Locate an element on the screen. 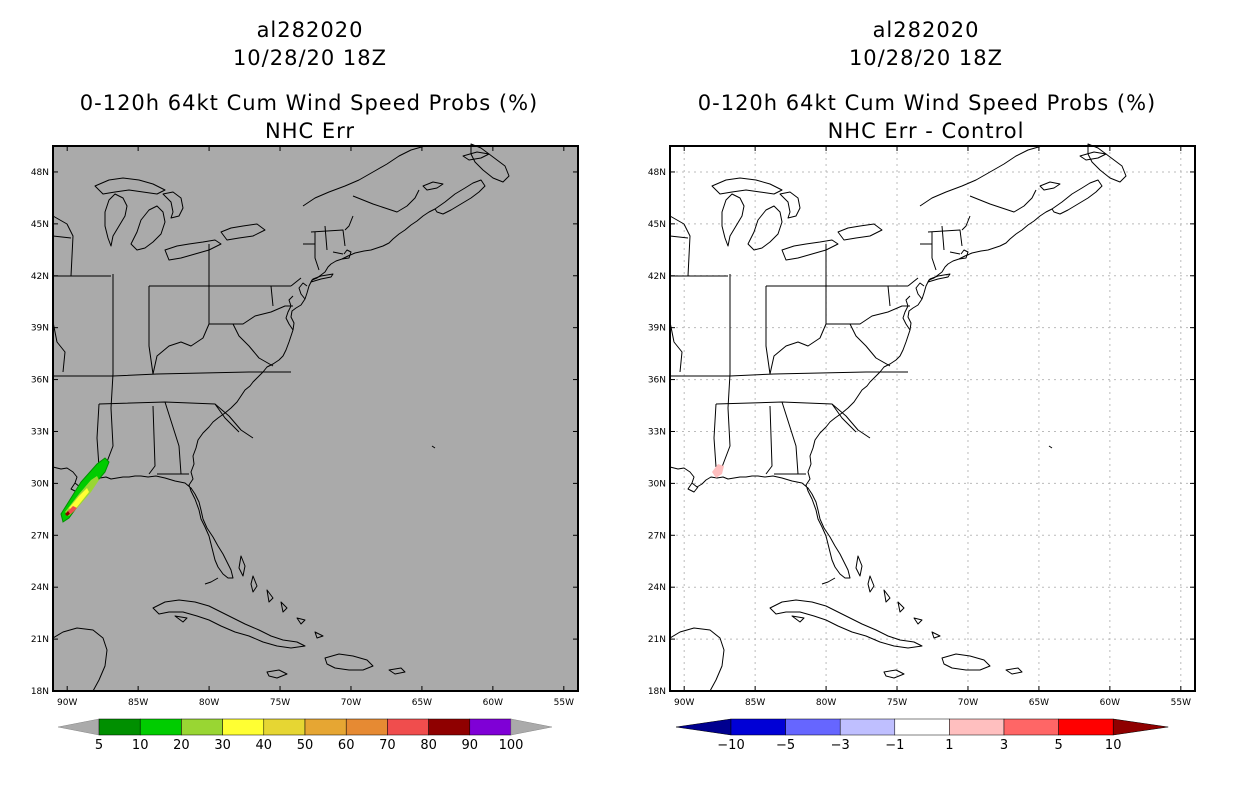 Image resolution: width=1236 pixels, height=800 pixels. left-lat-label: 48N is located at coordinates (40, 173).